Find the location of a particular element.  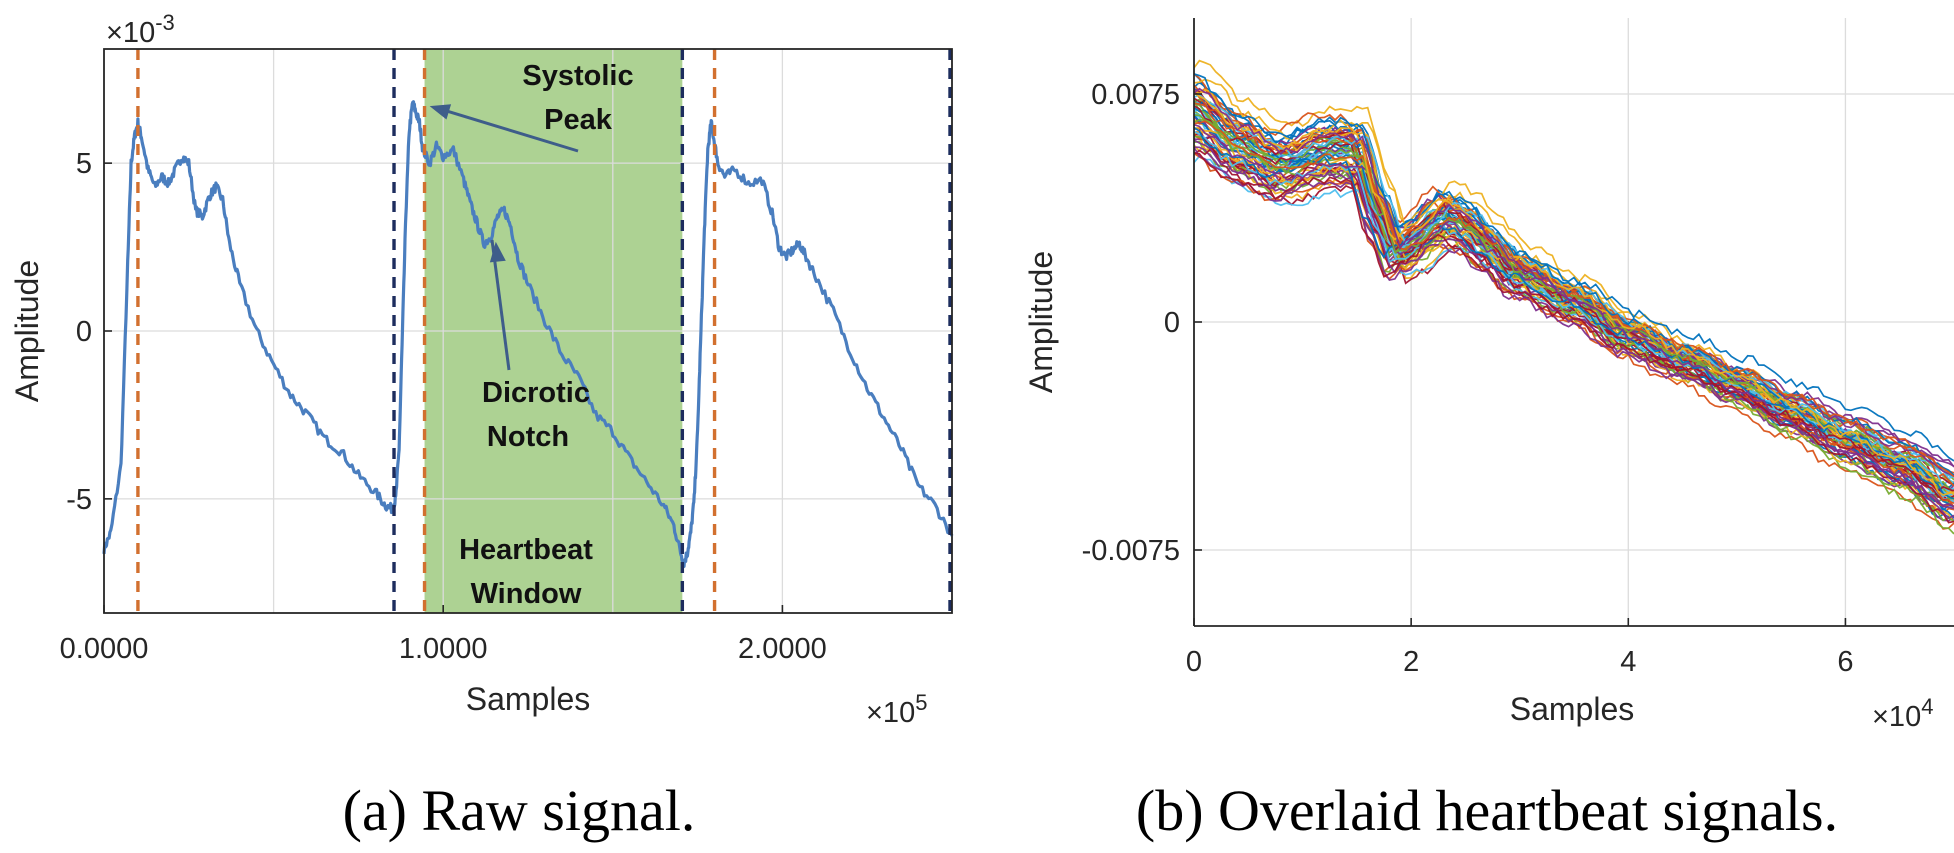

heartbeat-window-label-line2: Window is located at coordinates (526, 594).